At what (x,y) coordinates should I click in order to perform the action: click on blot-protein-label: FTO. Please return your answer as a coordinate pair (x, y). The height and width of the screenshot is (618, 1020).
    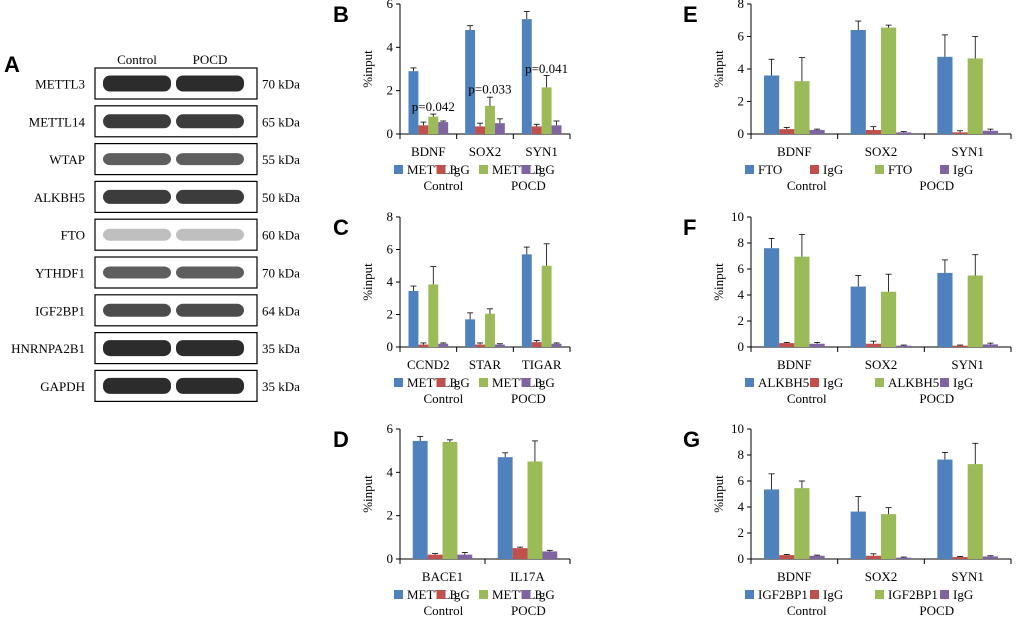
    Looking at the image, I should click on (73, 235).